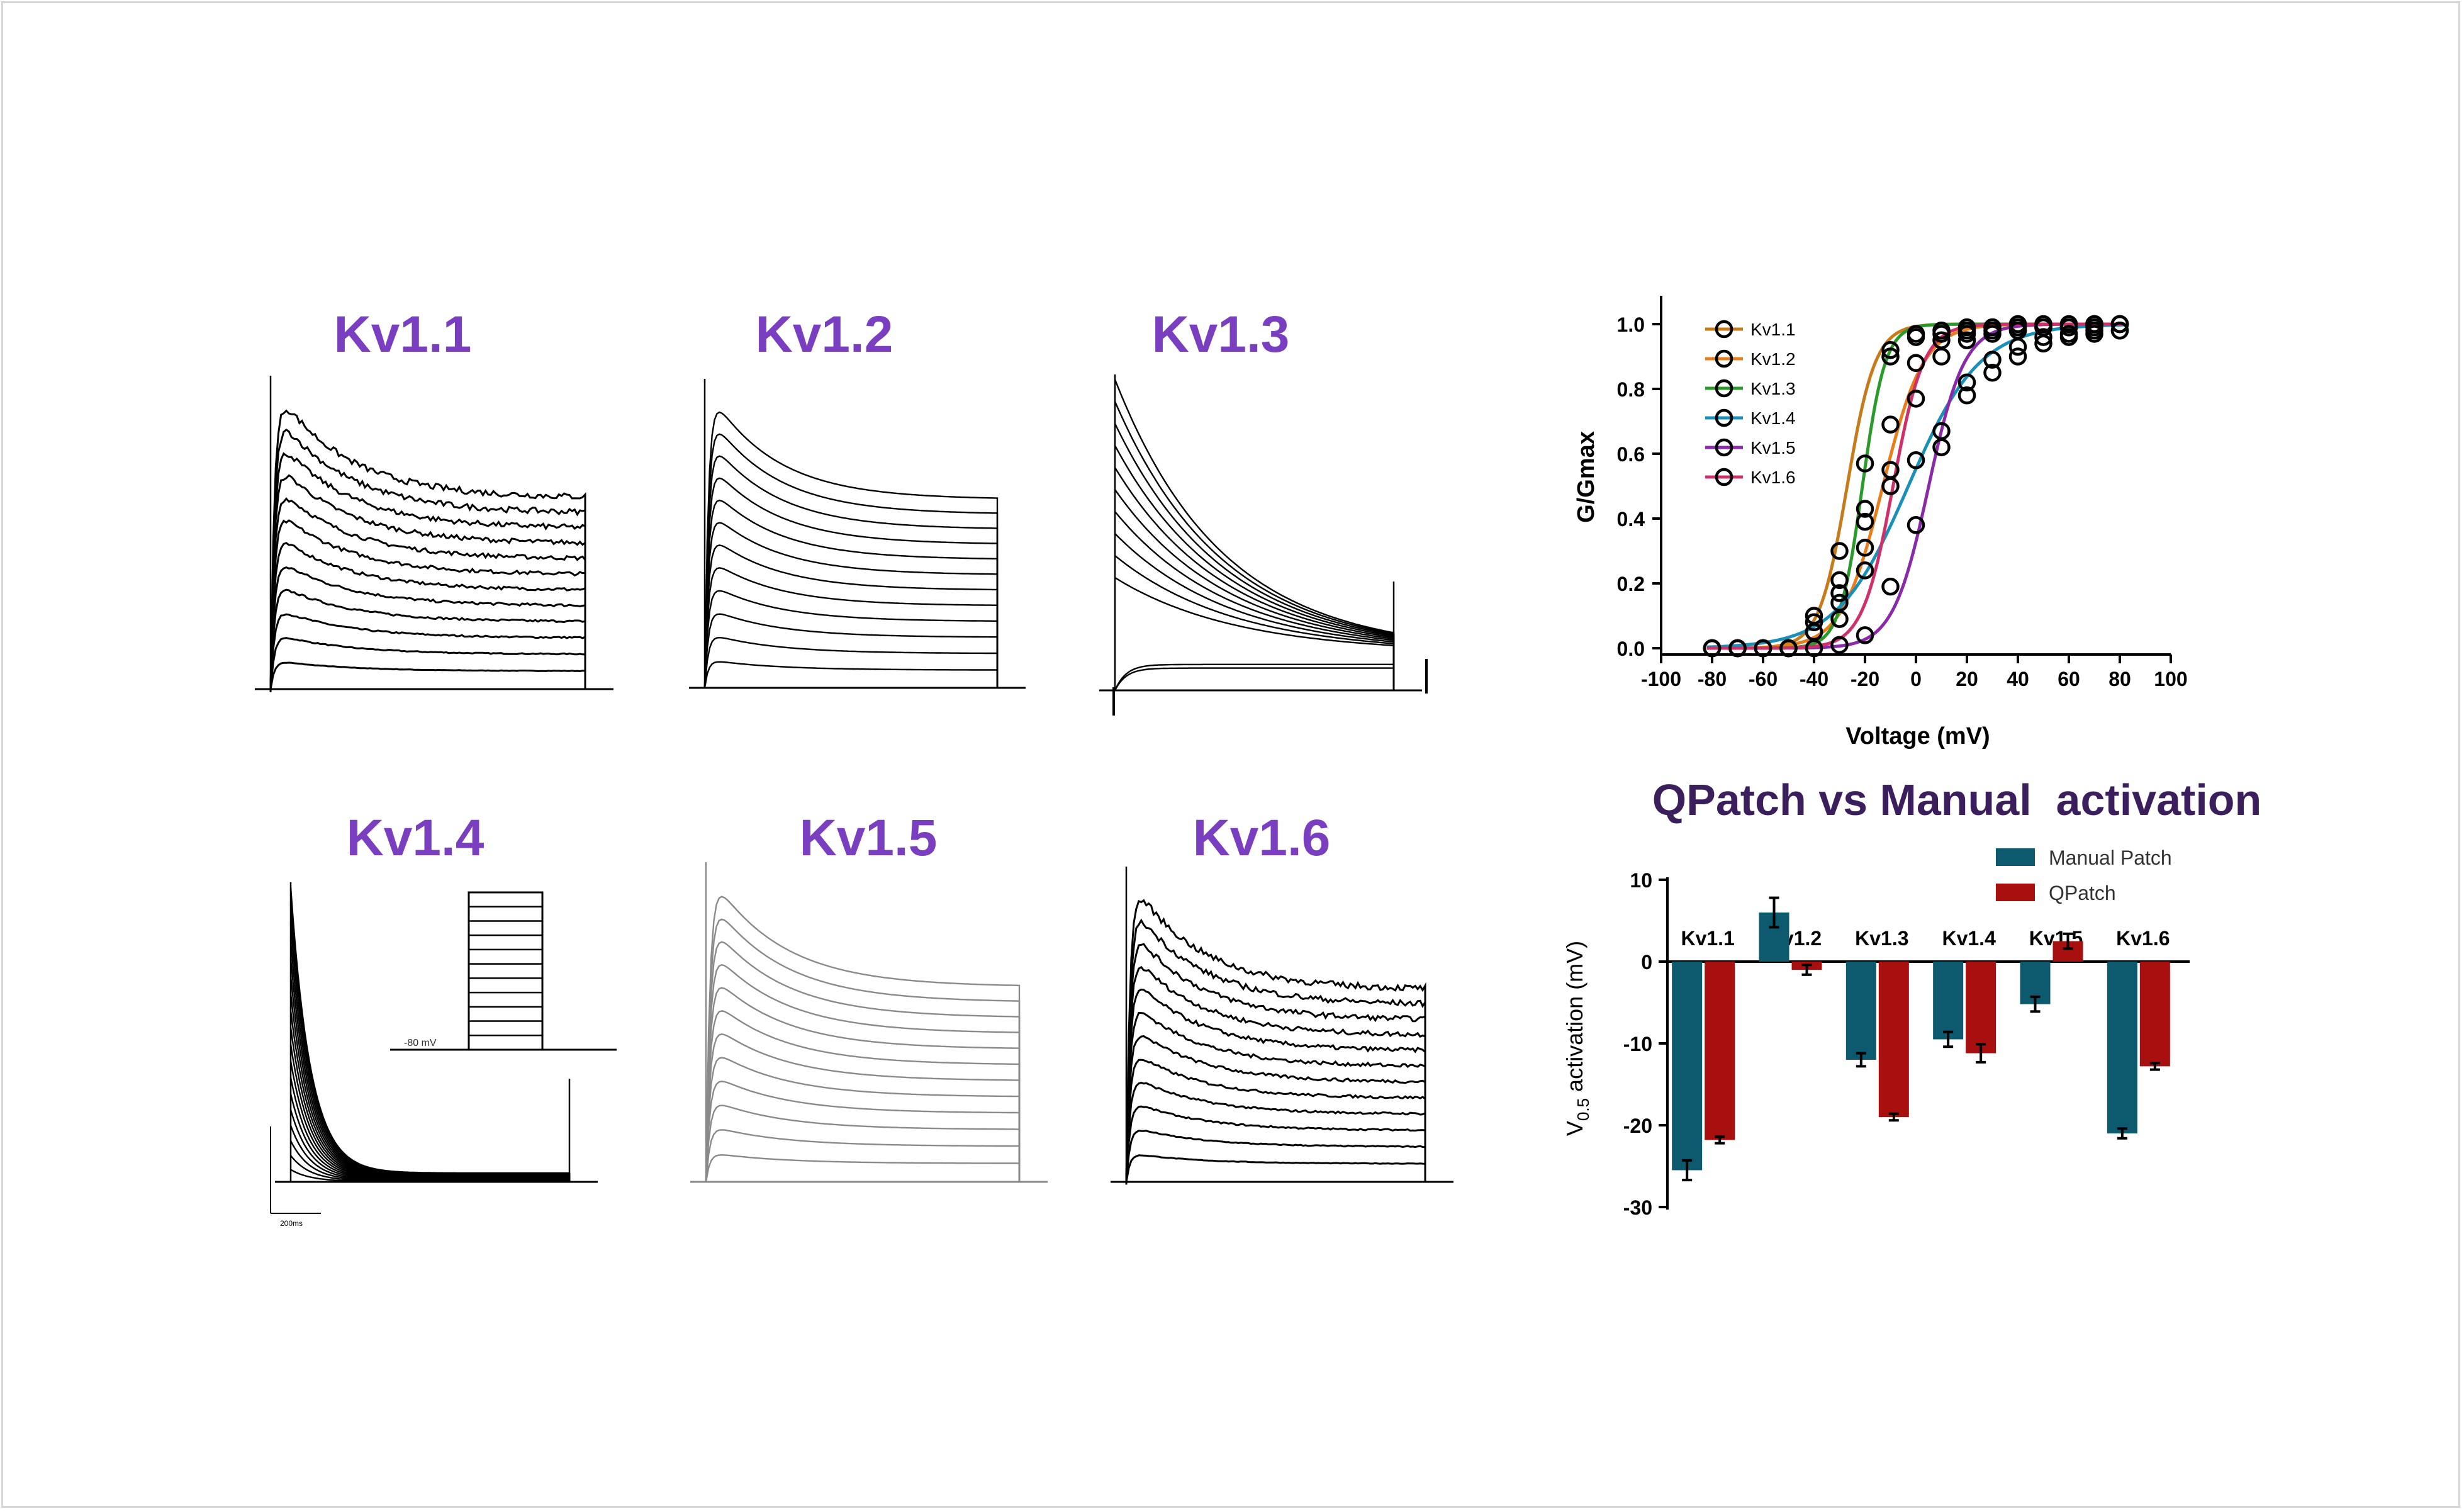  What do you see at coordinates (1631, 455) in the screenshot?
I see `ggmax-y-tick-label: 0.6` at bounding box center [1631, 455].